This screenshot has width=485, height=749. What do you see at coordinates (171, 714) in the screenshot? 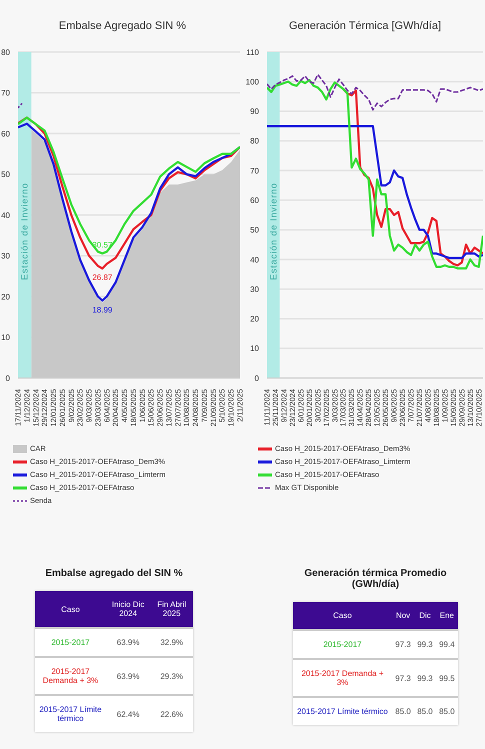
I see `data-label: 22.6%` at bounding box center [171, 714].